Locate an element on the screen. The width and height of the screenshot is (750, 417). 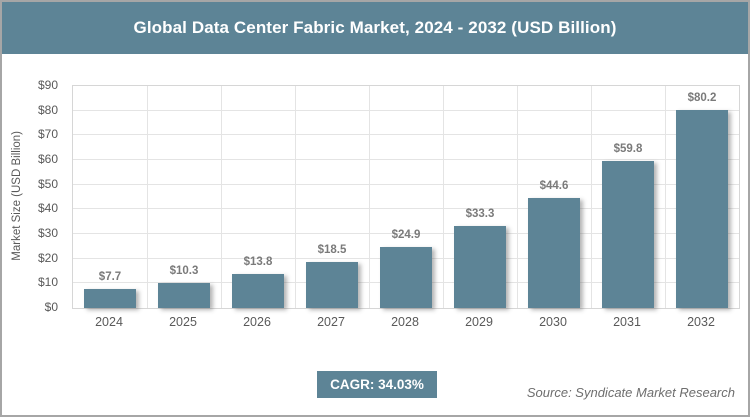
bar-column: $13.8 is located at coordinates (258, 197).